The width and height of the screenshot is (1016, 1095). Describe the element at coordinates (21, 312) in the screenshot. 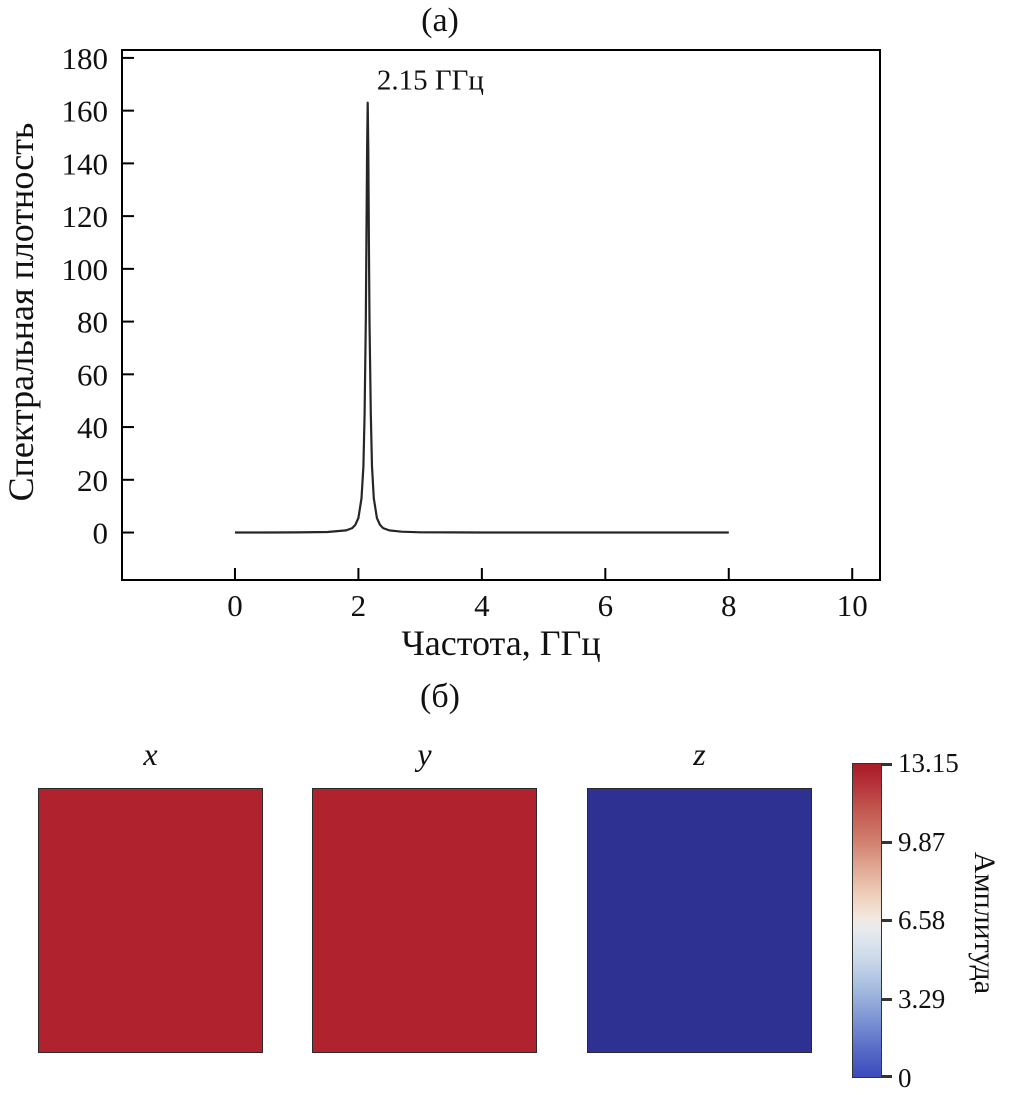

I see `y-axis-label: Спектральная плотность` at that location.